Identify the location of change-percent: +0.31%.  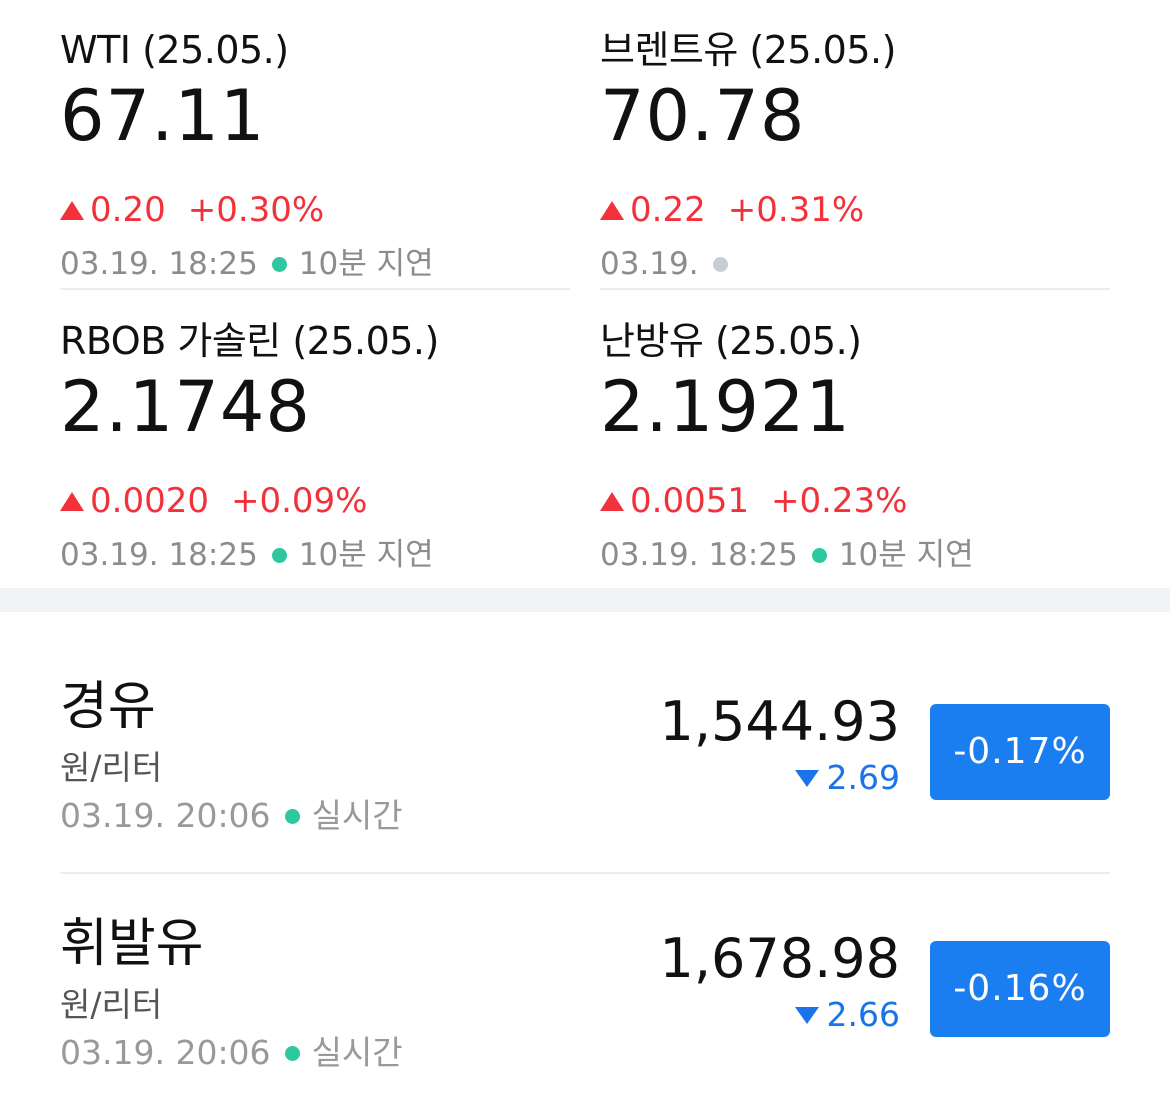
(796, 210).